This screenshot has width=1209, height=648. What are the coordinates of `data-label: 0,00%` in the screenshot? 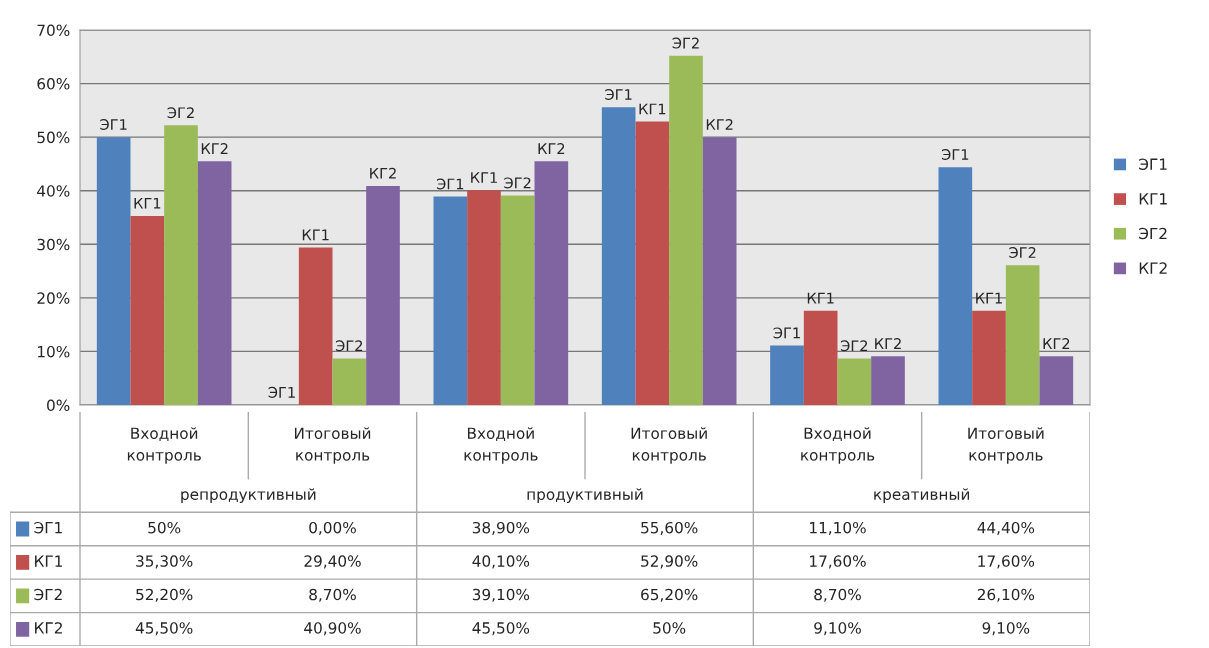 It's located at (332, 528).